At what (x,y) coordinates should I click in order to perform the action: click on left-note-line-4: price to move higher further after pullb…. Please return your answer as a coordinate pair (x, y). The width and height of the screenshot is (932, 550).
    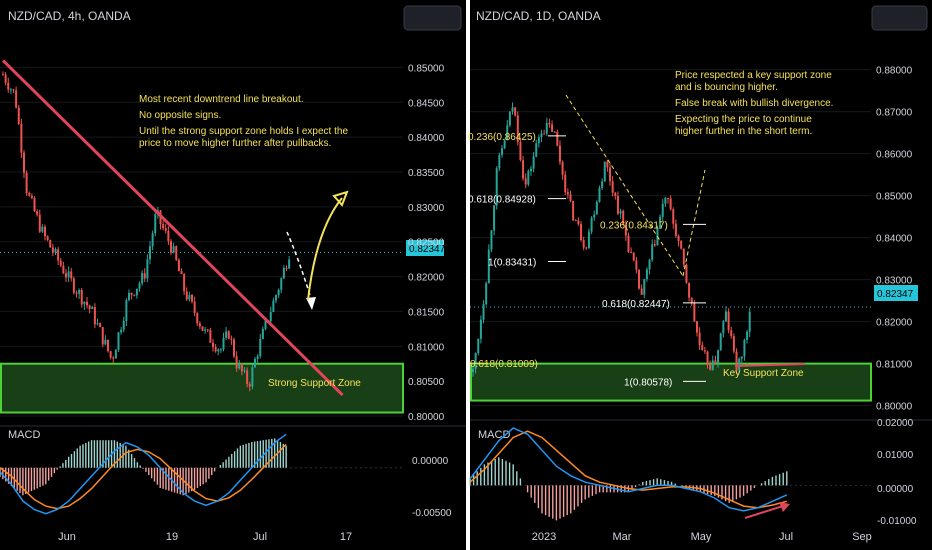
    Looking at the image, I should click on (235, 143).